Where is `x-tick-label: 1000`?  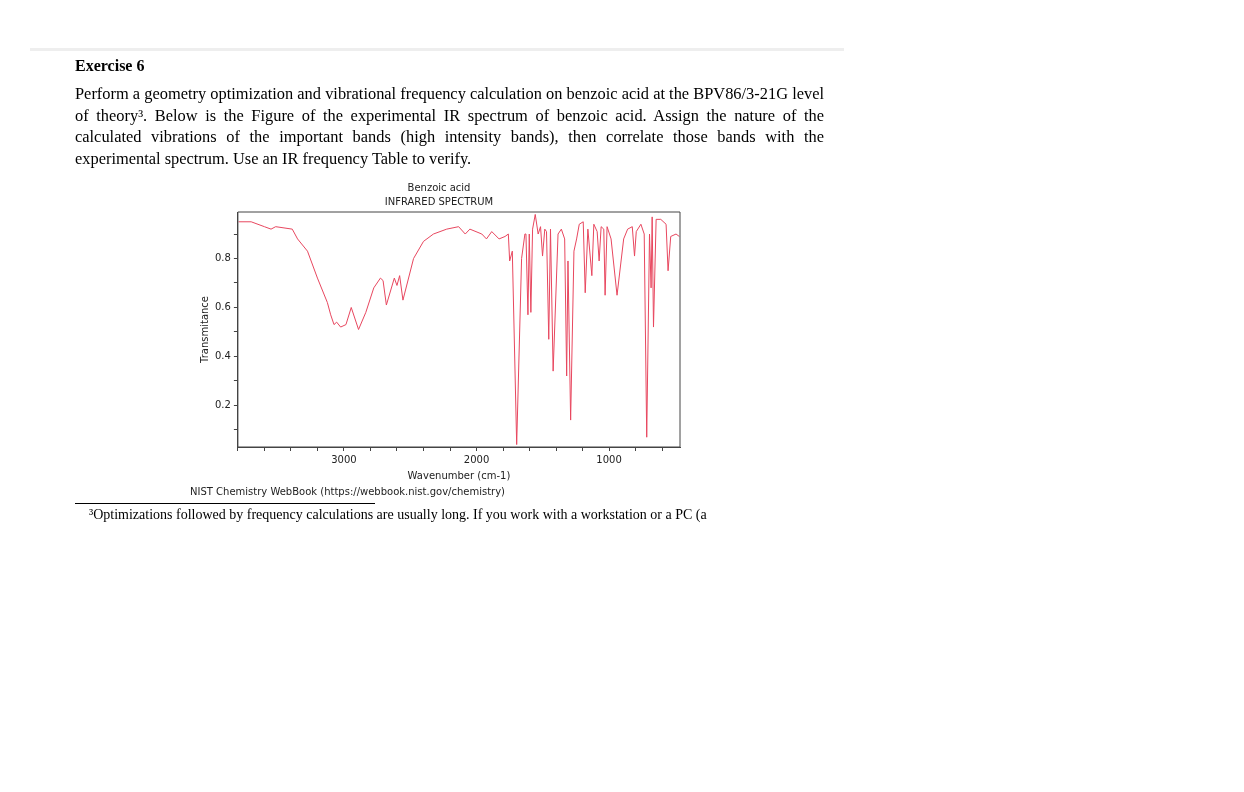 x-tick-label: 1000 is located at coordinates (609, 459).